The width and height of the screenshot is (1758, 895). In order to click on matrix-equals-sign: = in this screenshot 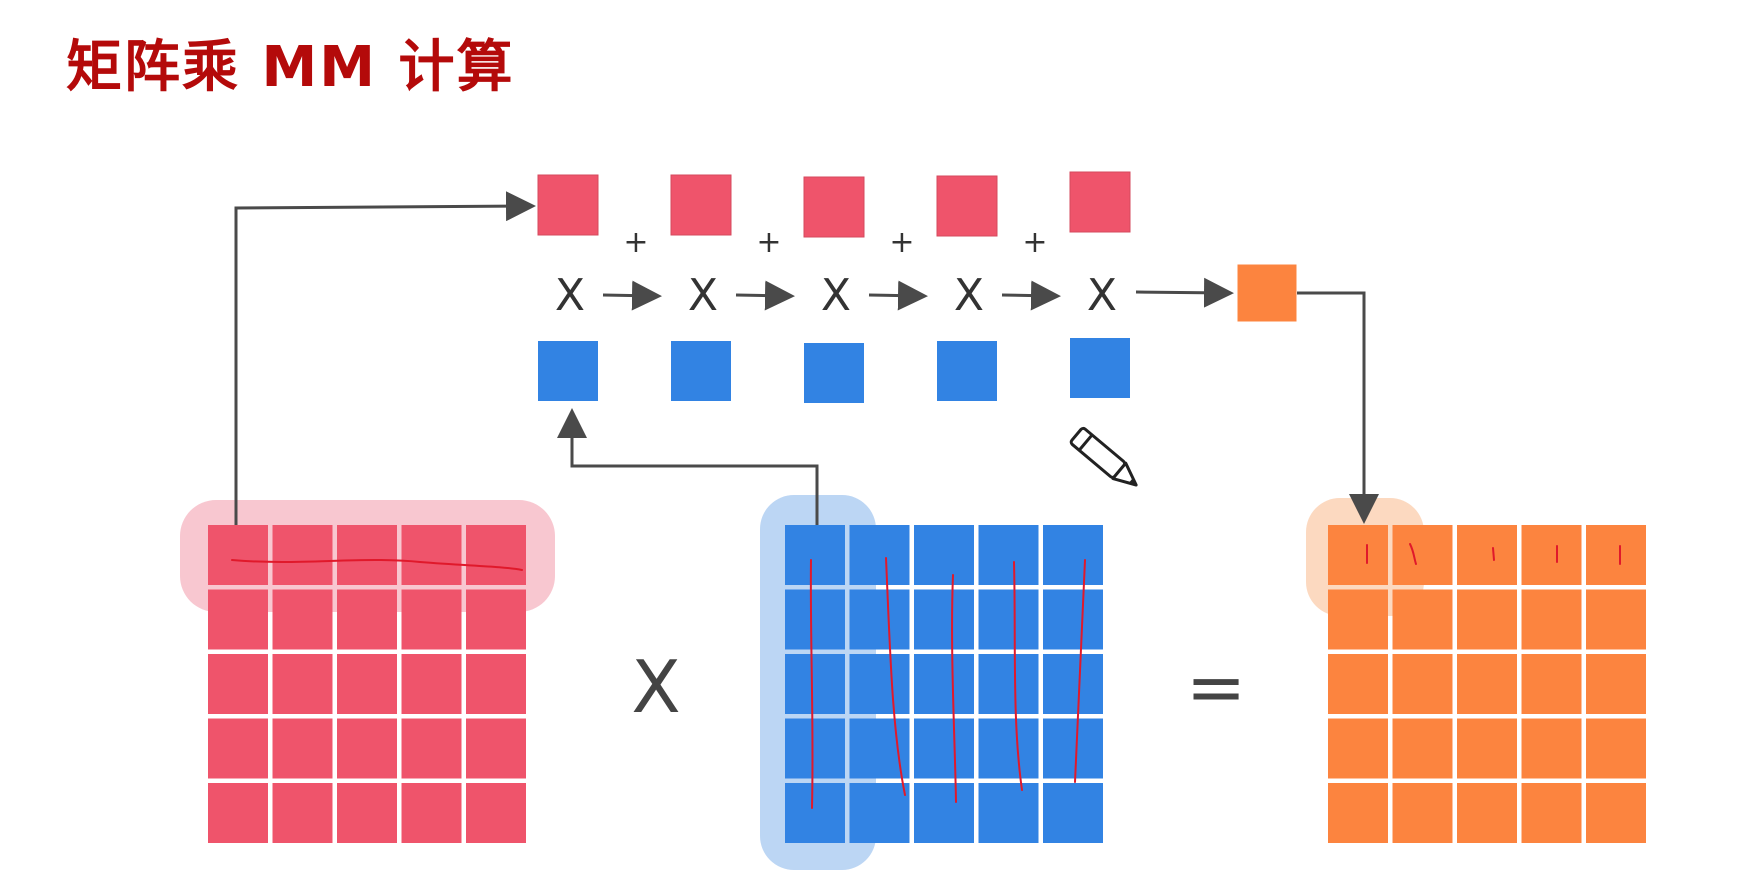, I will do `click(1216, 687)`.